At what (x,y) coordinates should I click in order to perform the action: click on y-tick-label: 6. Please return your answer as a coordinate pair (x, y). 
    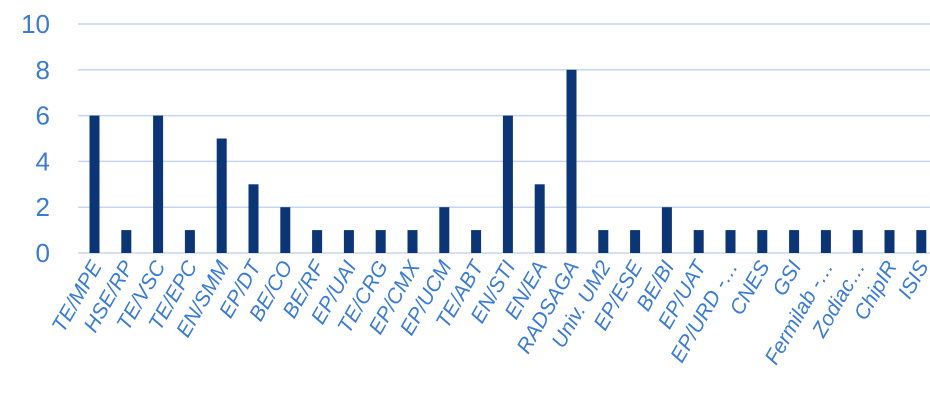
    Looking at the image, I should click on (43, 116).